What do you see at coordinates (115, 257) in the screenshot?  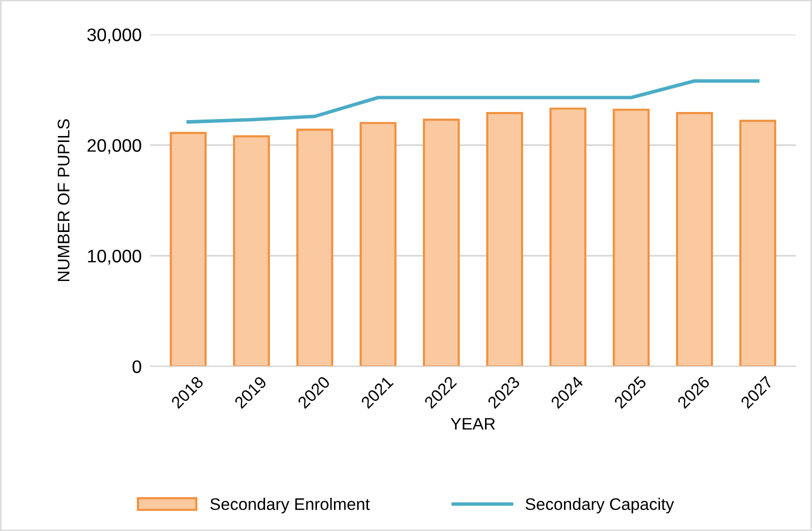 I see `y-tick-label: 10,000` at bounding box center [115, 257].